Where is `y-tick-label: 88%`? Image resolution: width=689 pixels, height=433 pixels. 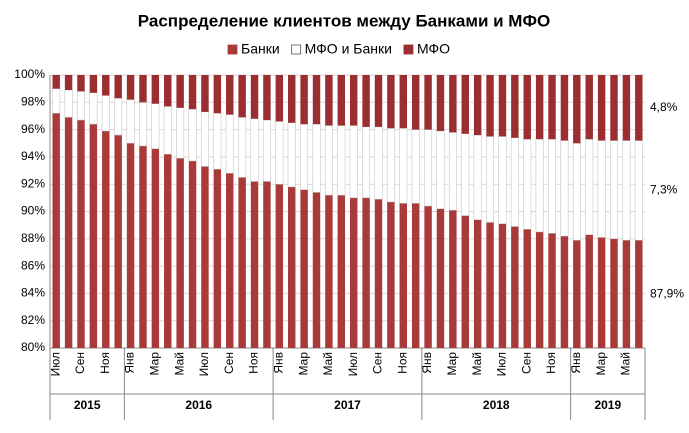 y-tick-label: 88% is located at coordinates (33, 238).